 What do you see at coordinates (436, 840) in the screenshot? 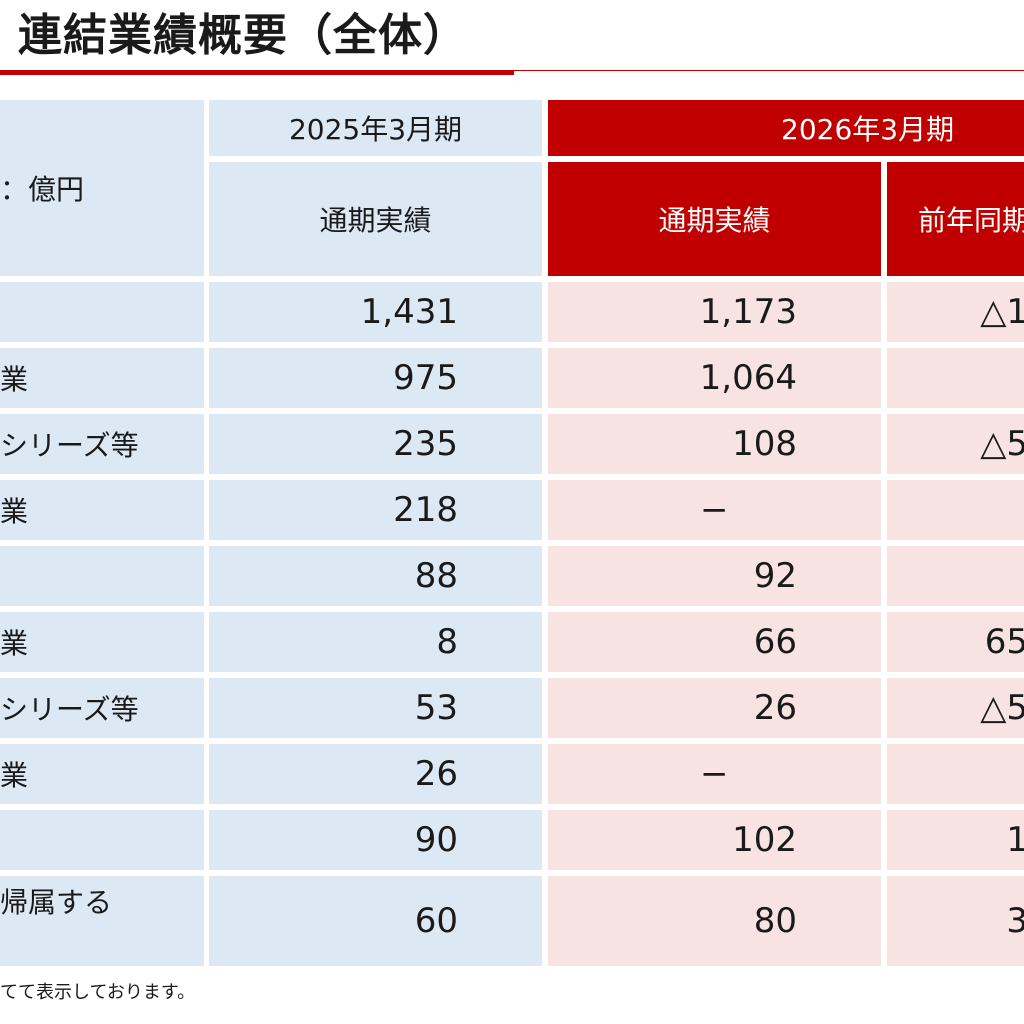
I see `fy2025-value: 90` at bounding box center [436, 840].